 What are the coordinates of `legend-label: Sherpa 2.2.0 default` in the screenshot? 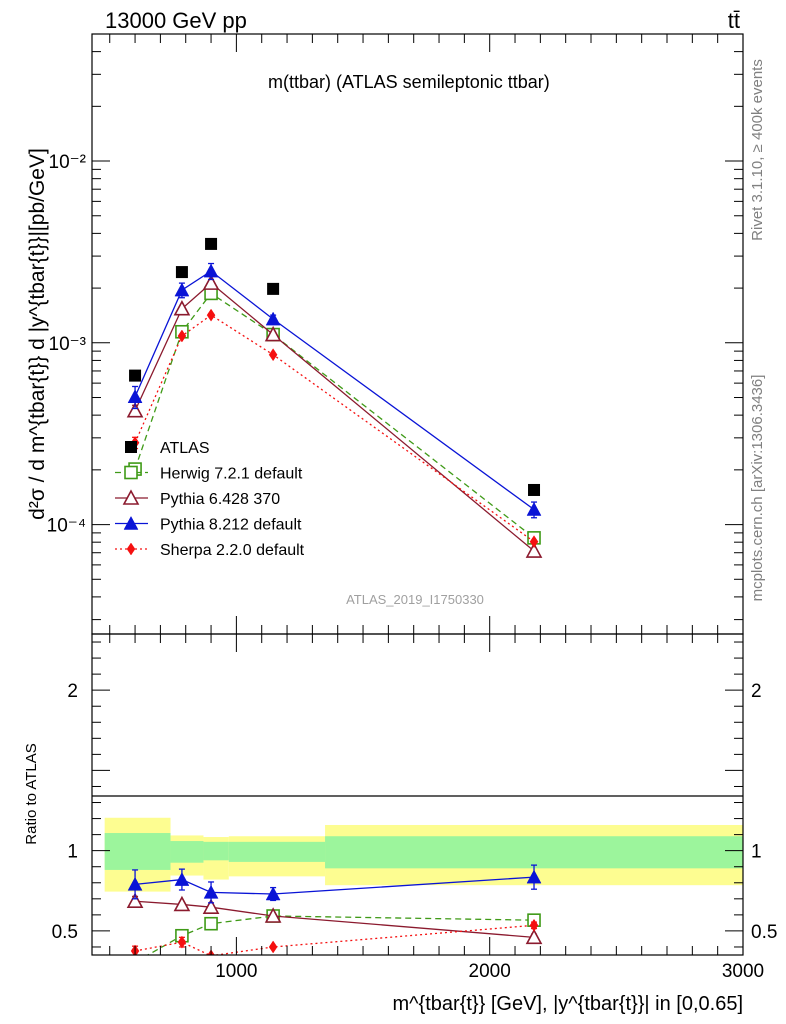 It's located at (232, 550).